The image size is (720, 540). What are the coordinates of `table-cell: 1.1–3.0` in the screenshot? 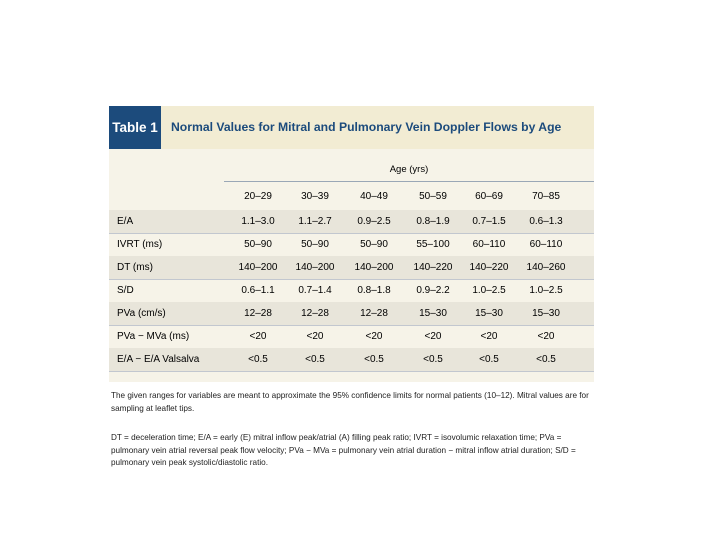 It's located at (258, 221).